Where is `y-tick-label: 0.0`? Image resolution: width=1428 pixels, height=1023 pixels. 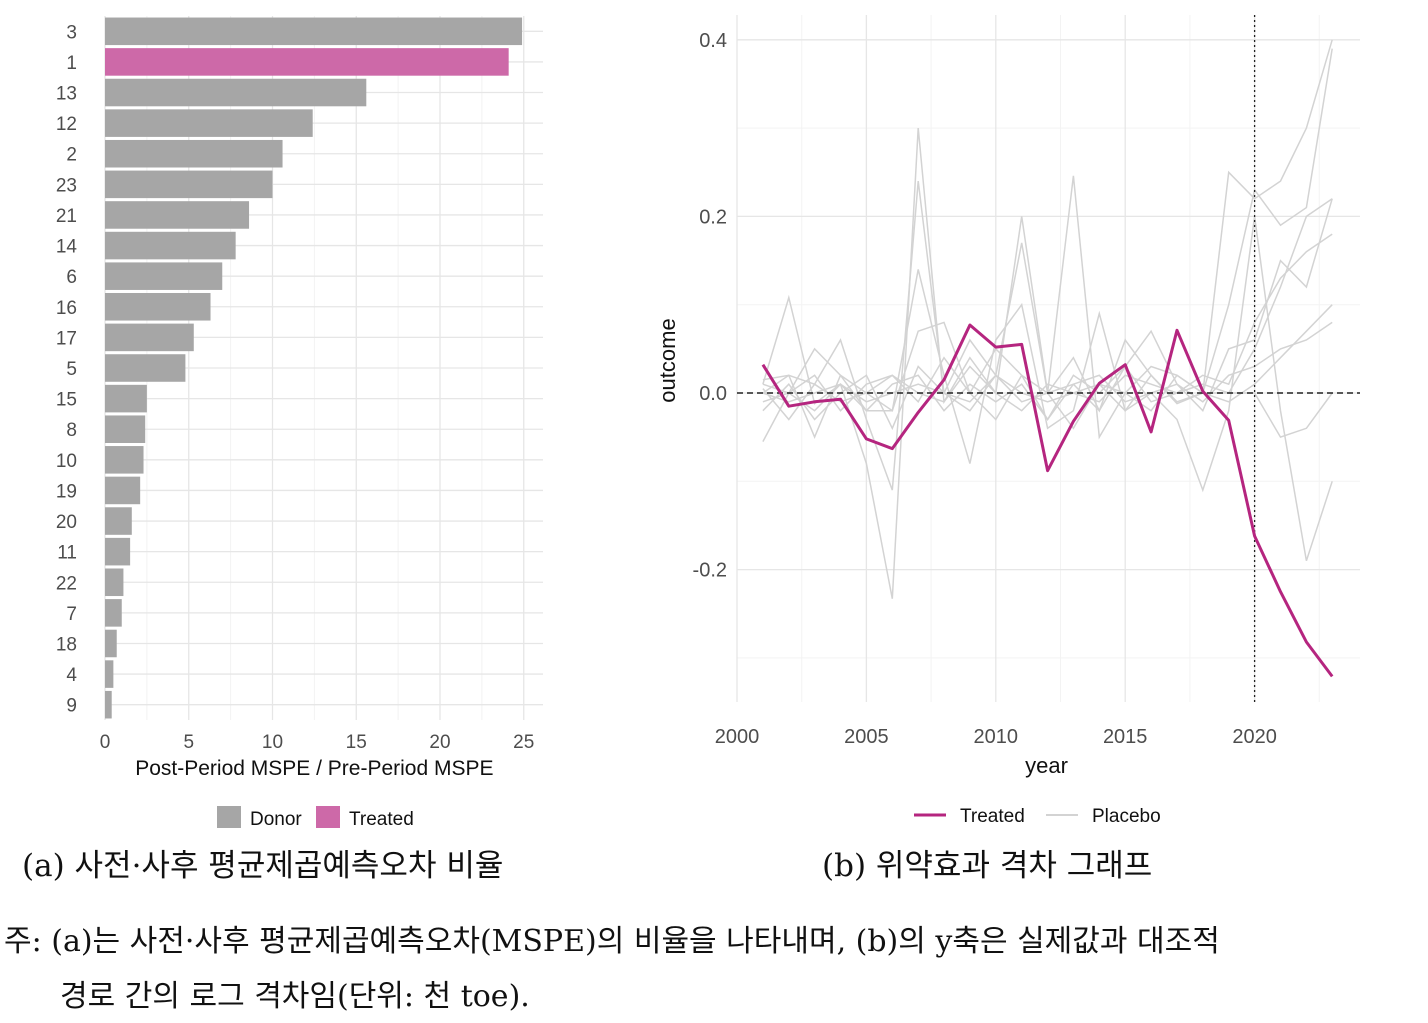
y-tick-label: 0.0 is located at coordinates (713, 394).